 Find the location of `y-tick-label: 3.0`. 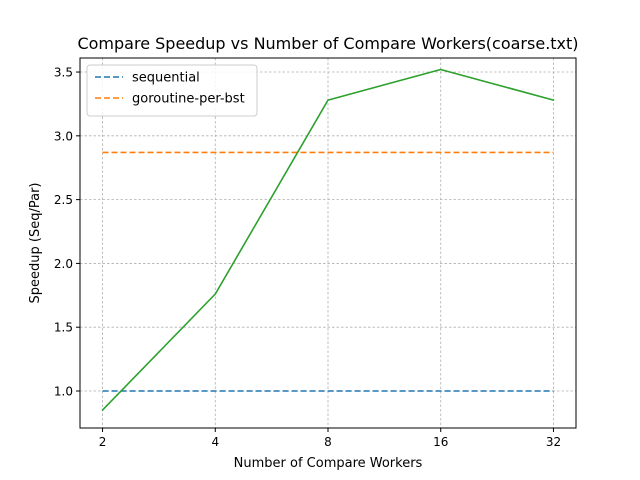

y-tick-label: 3.0 is located at coordinates (63, 136).